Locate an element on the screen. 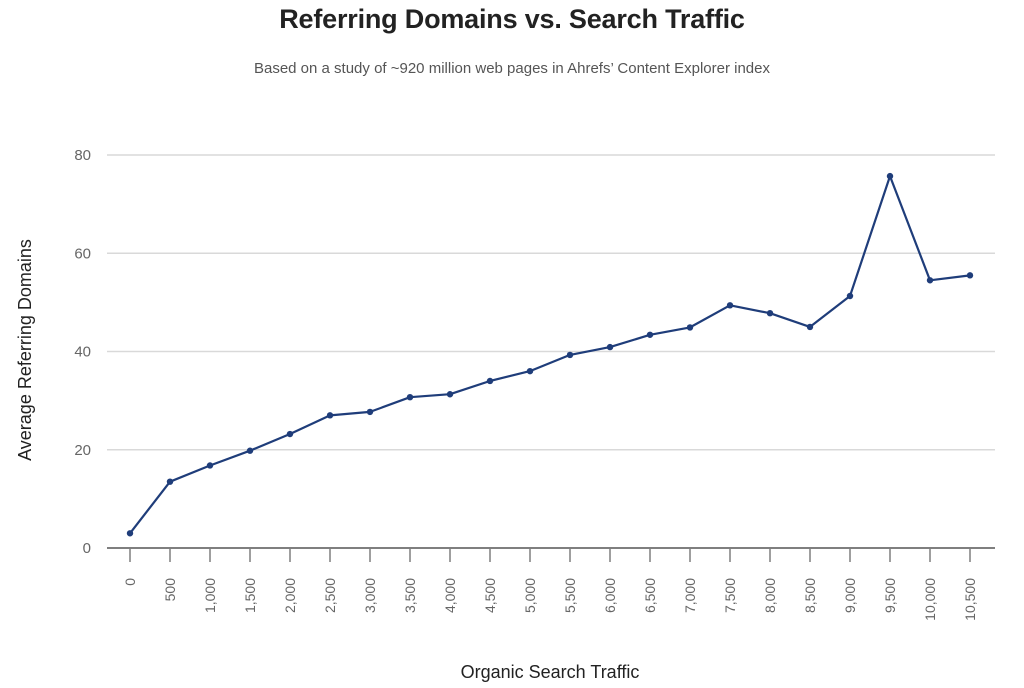 The image size is (1024, 688). x-tick-label: 7,500 is located at coordinates (730, 595).